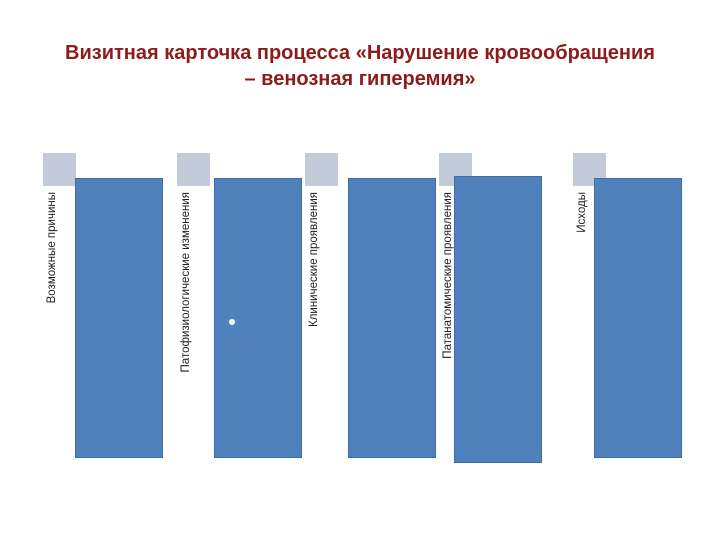  I want to click on column-label-pathophysiology: Патофизиологические изменения, so click(186, 282).